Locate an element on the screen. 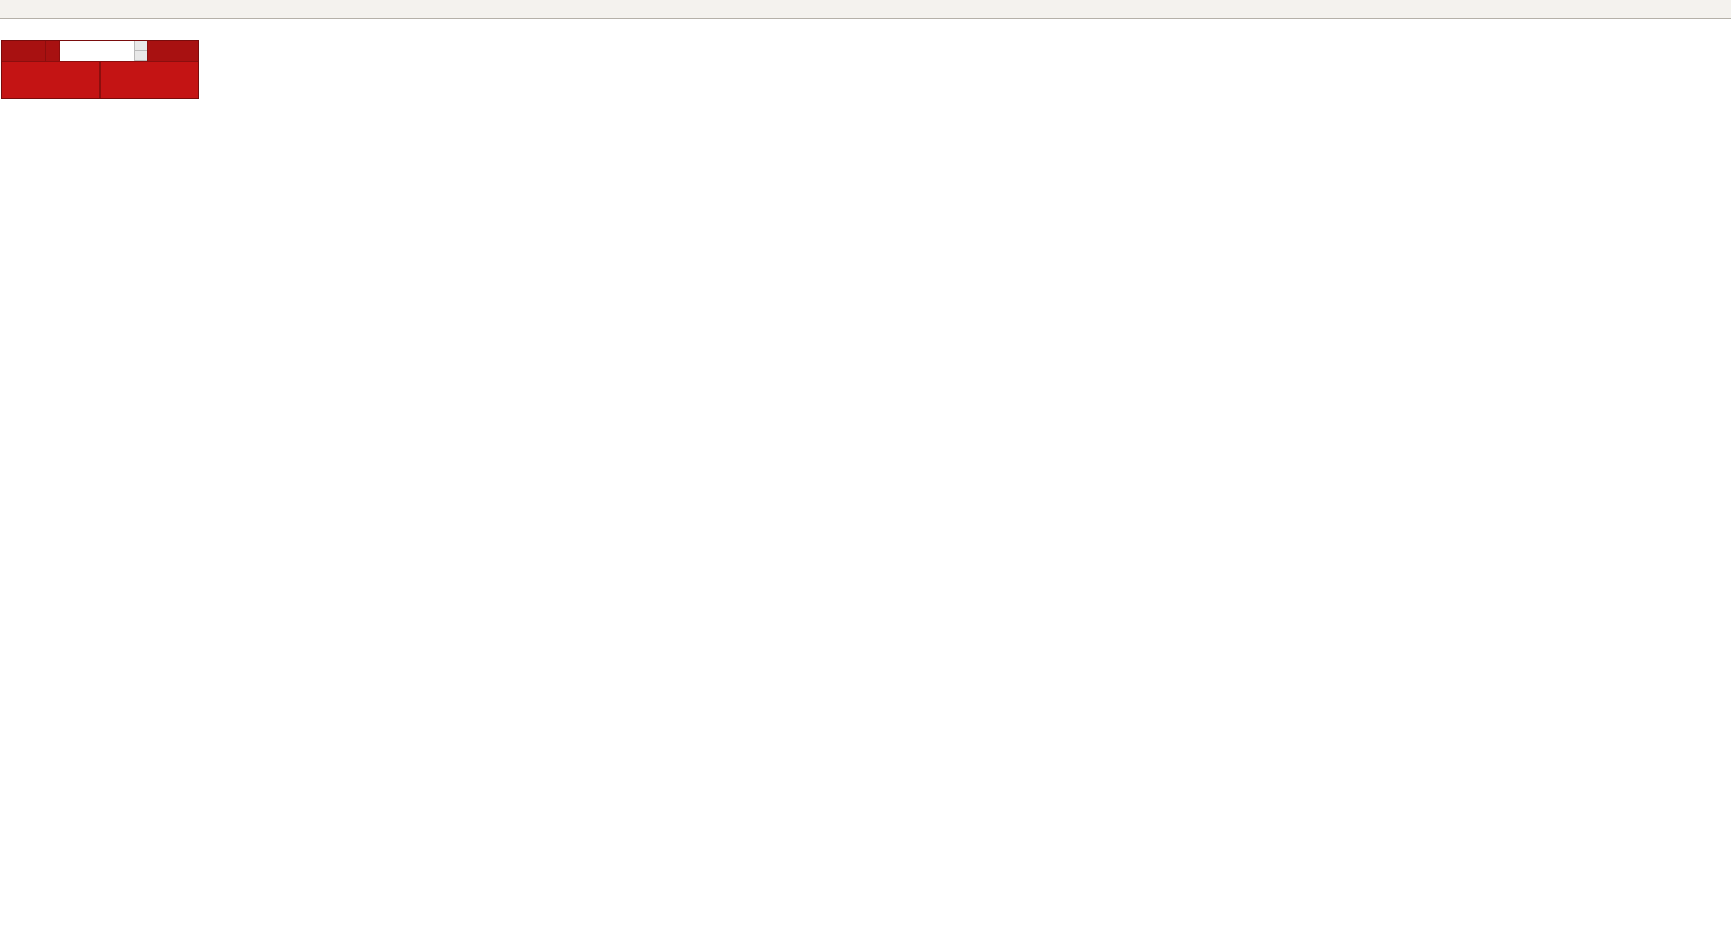  order-type-dropdown is located at coordinates (53, 51).